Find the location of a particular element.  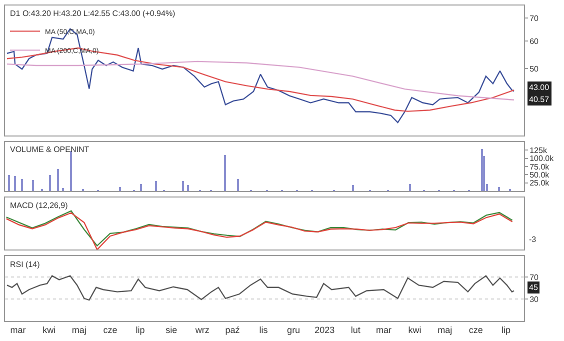

text: -3 is located at coordinates (533, 239).